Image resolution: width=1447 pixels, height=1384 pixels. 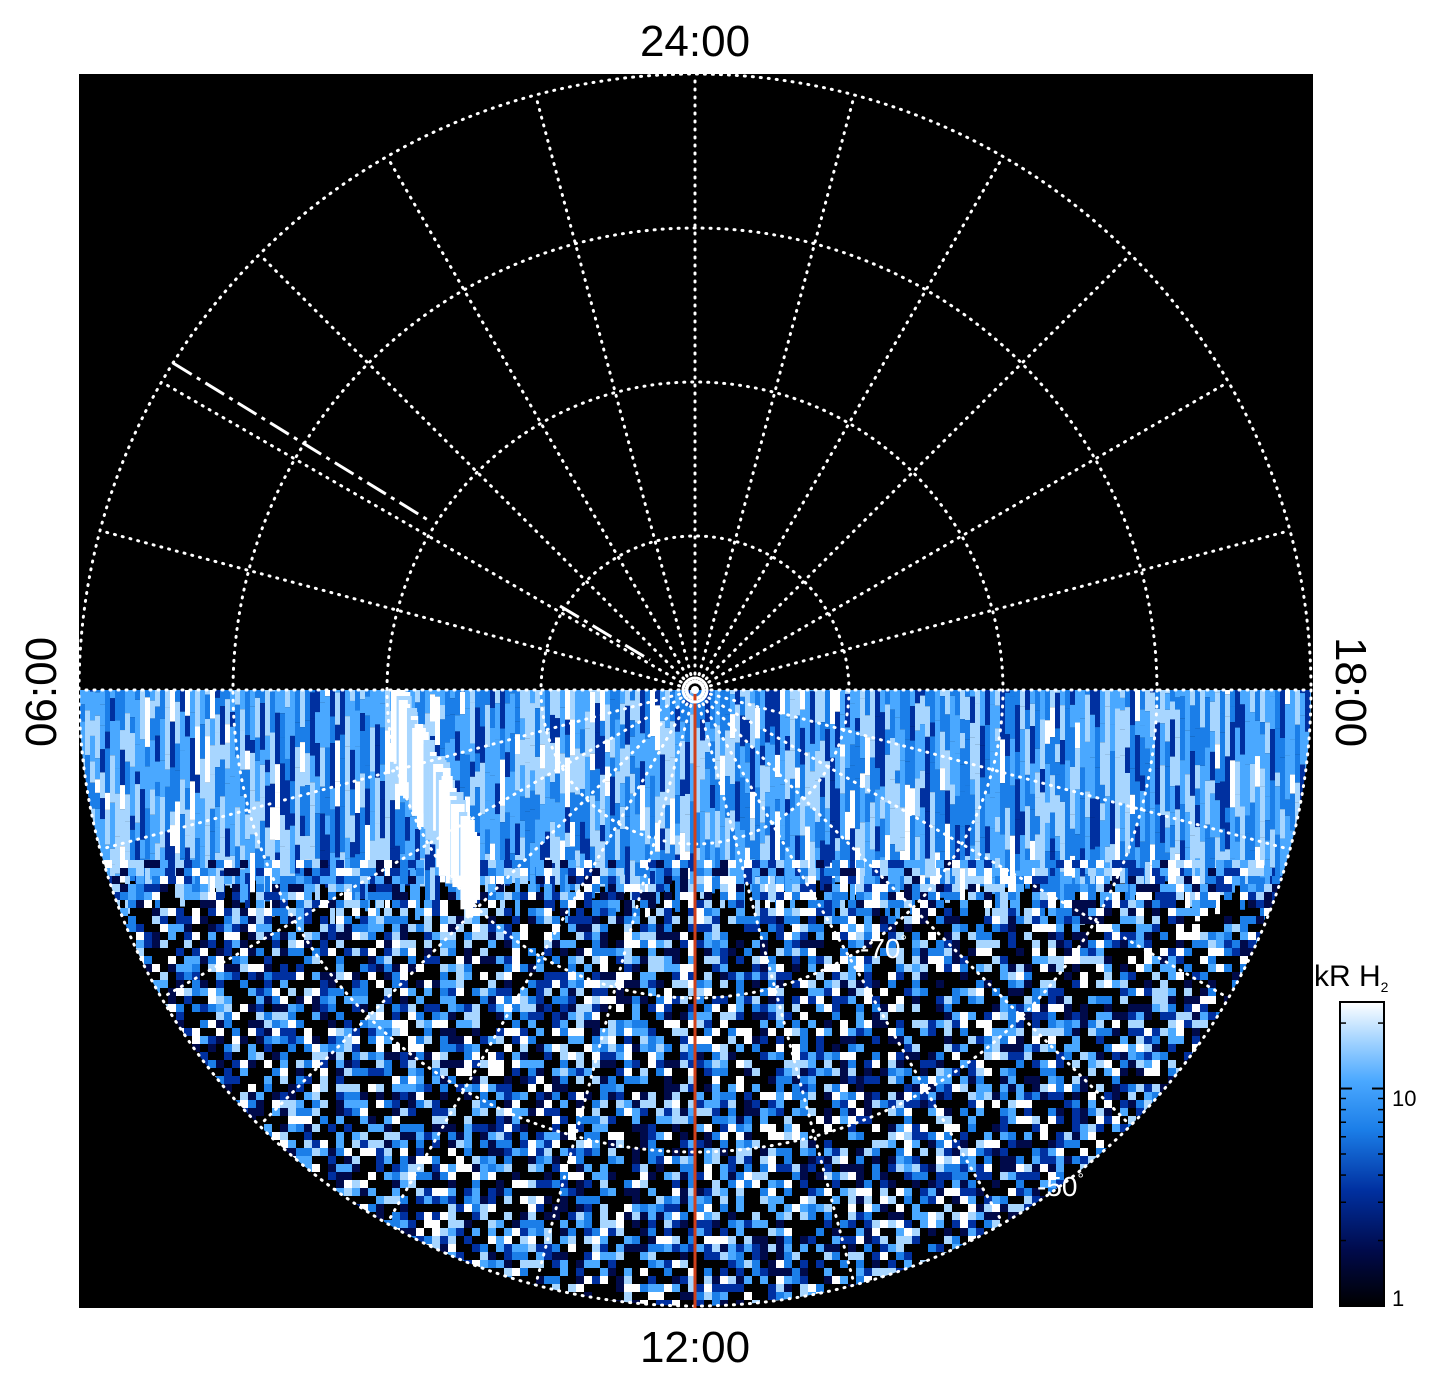 What do you see at coordinates (695, 41) in the screenshot?
I see `lt-label-top: 24:00` at bounding box center [695, 41].